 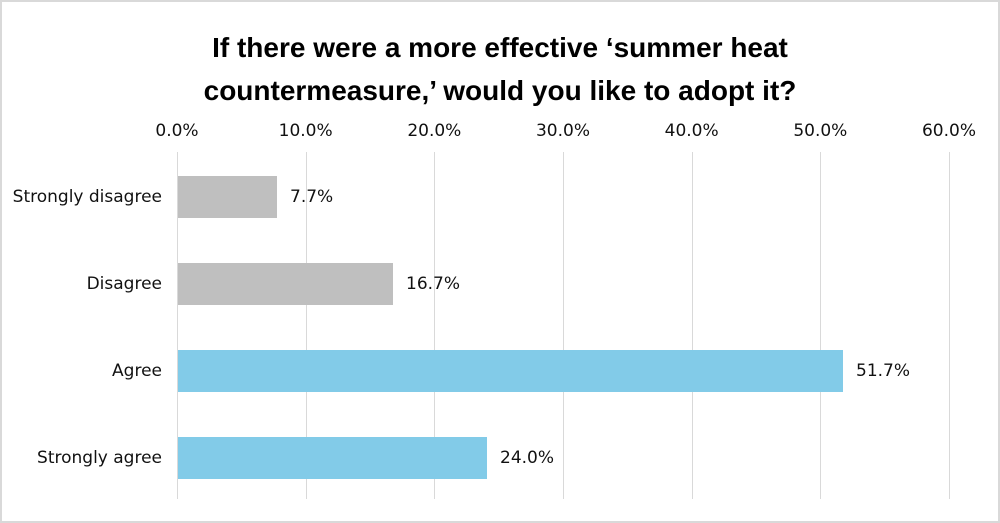 What do you see at coordinates (434, 131) in the screenshot?
I see `x-tick-label: 20.0%` at bounding box center [434, 131].